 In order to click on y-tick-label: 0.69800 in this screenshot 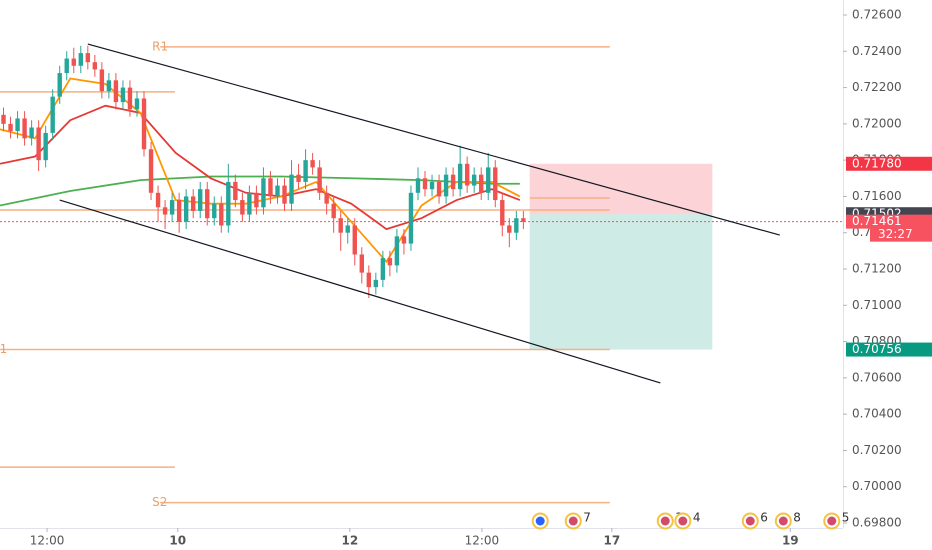, I will do `click(877, 523)`.